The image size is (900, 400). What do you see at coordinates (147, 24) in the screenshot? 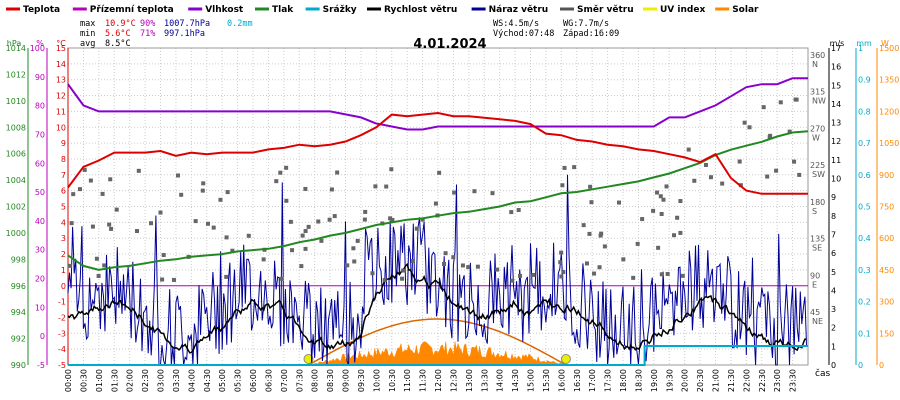
I see `stat-max-hum: 90%` at bounding box center [147, 24].